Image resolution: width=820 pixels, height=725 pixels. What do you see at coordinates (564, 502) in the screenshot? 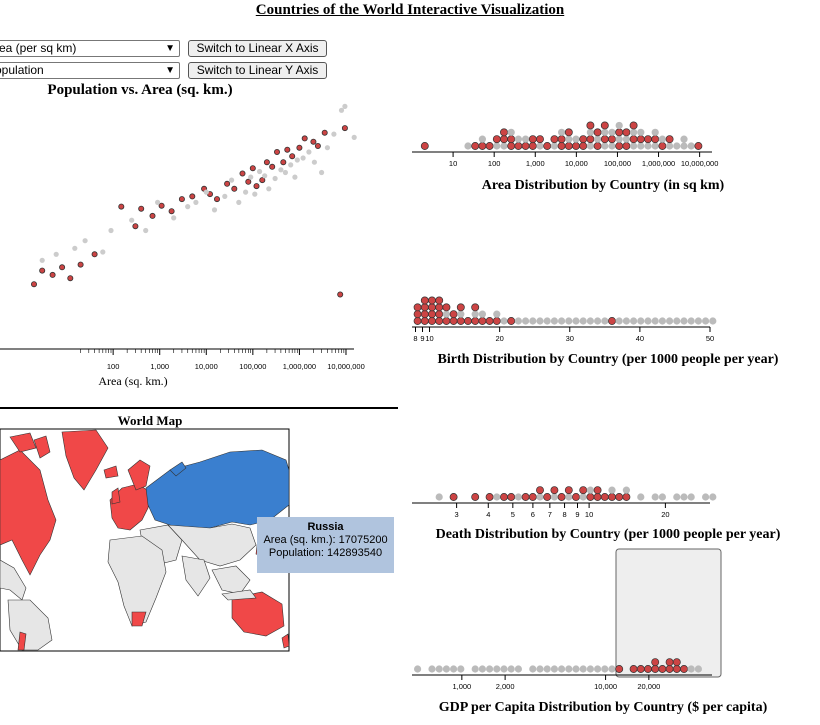
I see `death-dot-plot: 3 4 5 6 7 8 9 10 20` at bounding box center [564, 502].